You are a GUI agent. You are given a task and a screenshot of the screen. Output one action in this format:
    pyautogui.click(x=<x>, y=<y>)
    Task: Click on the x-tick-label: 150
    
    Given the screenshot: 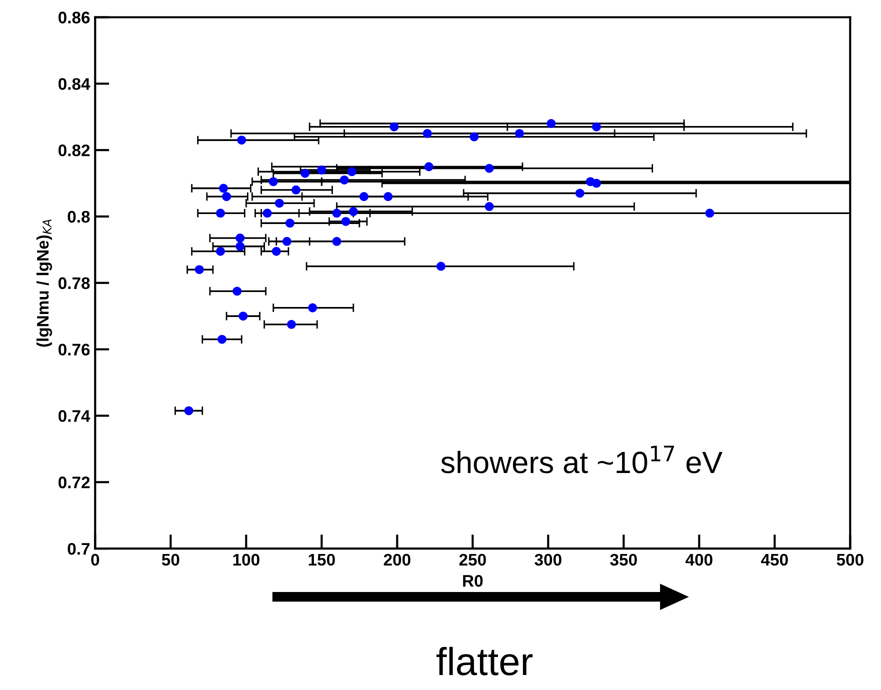 What is the action you would take?
    pyautogui.click(x=321, y=560)
    